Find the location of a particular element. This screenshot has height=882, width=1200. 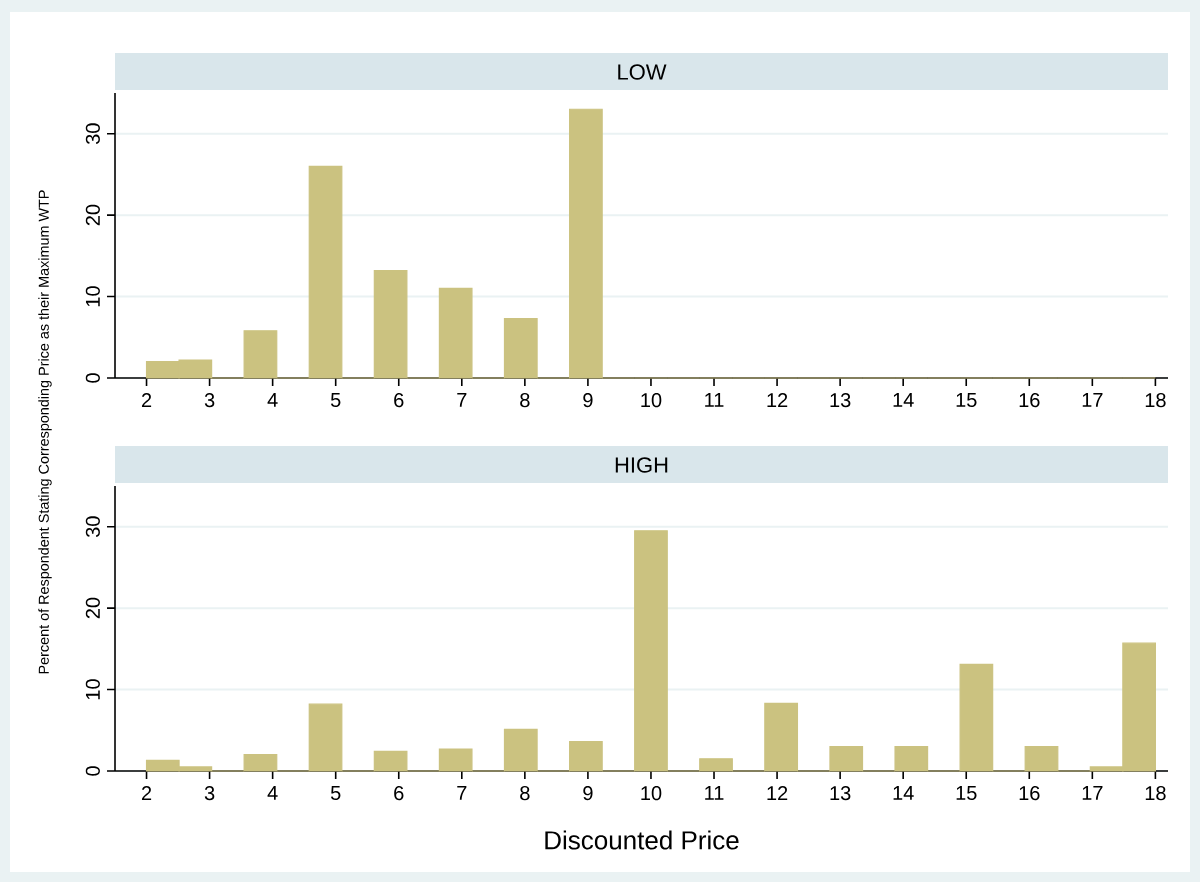

chart-title: HIGH is located at coordinates (641, 465).